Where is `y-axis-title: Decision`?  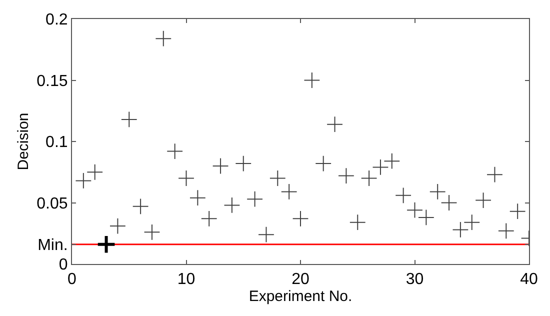 y-axis-title: Decision is located at coordinates (23, 141).